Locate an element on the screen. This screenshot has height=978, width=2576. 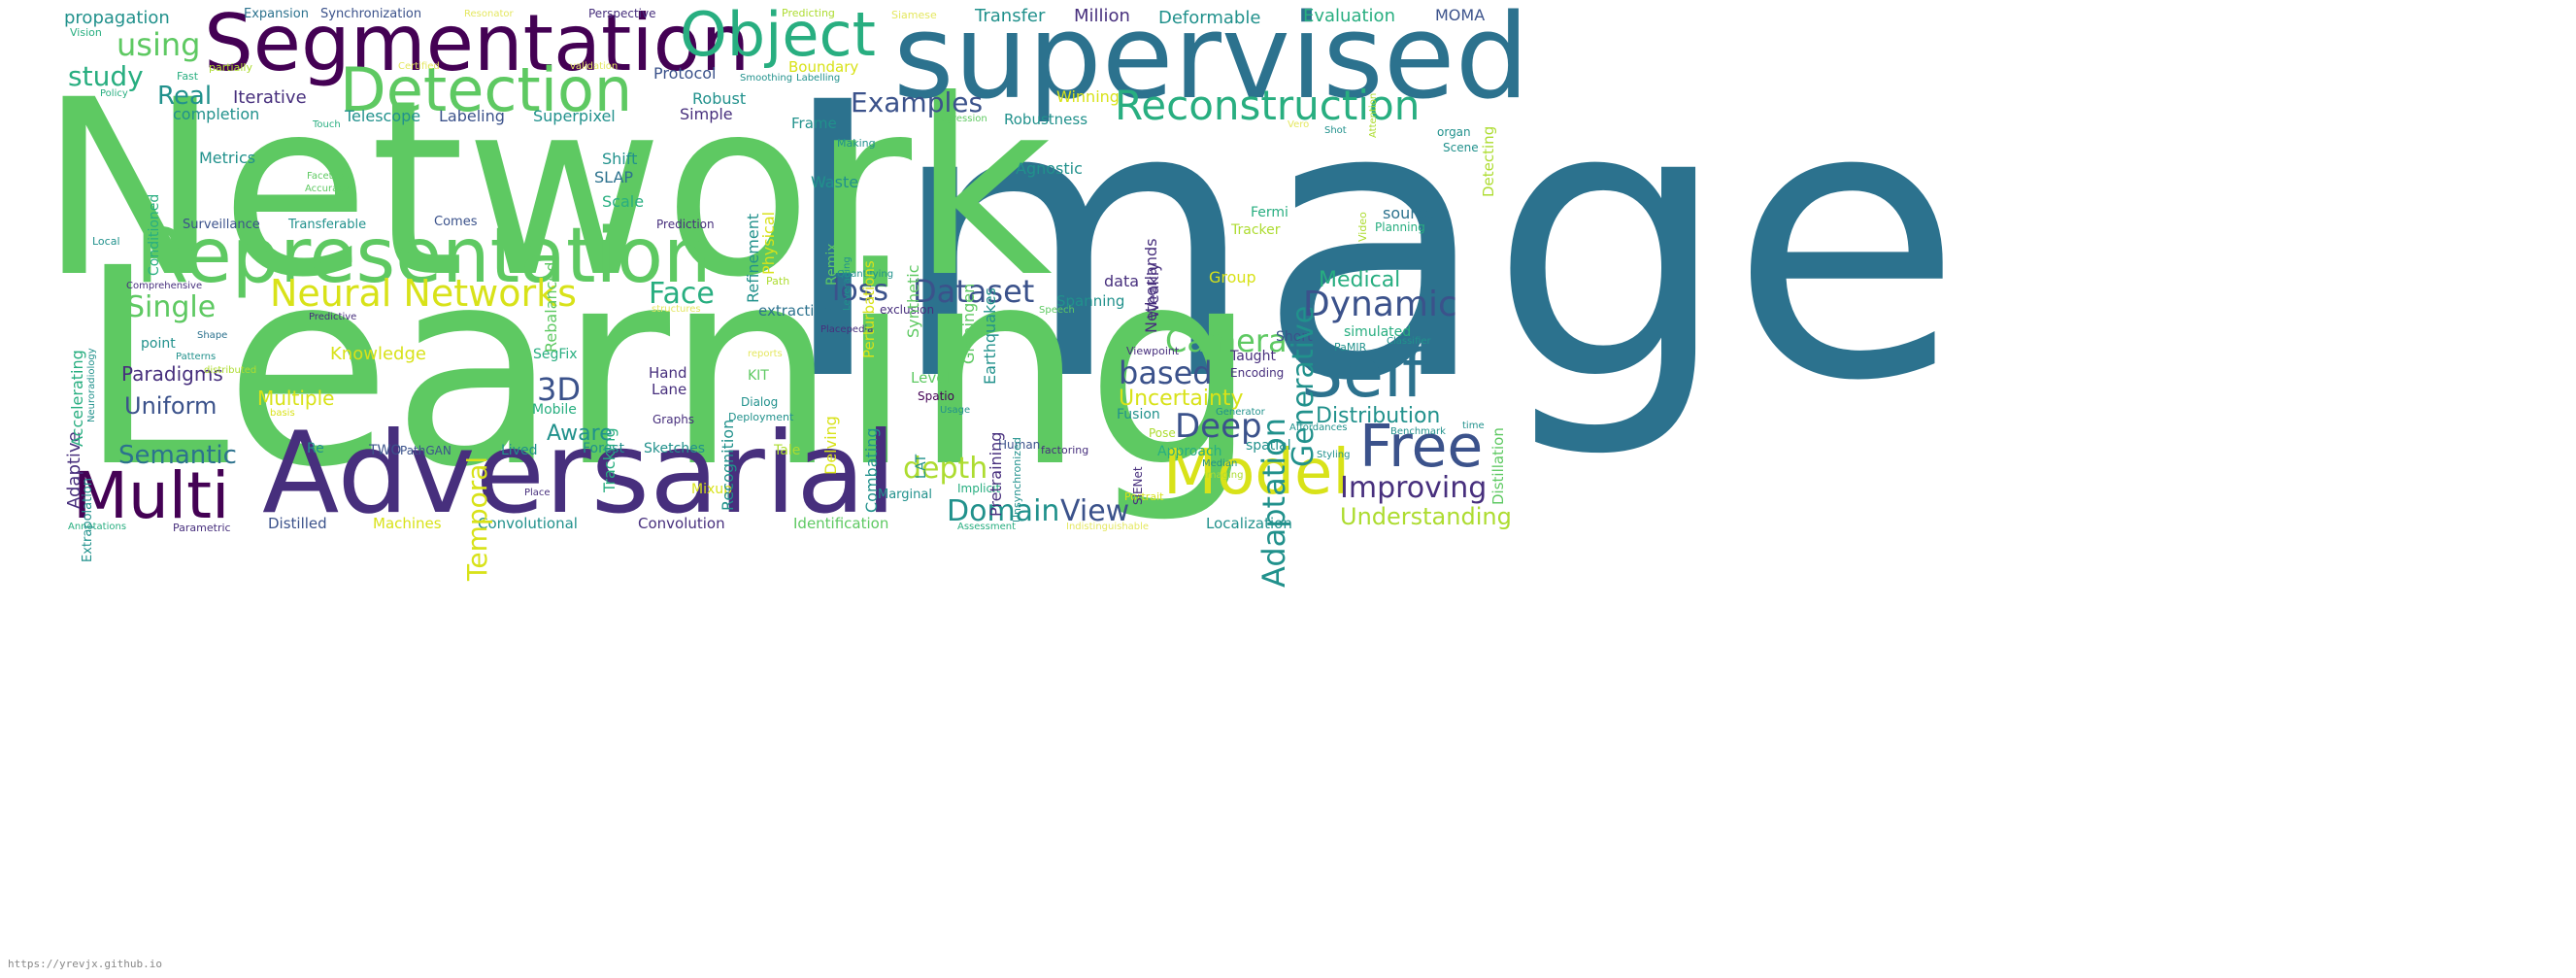
cloud-word-distilled: Distilled is located at coordinates (298, 523).